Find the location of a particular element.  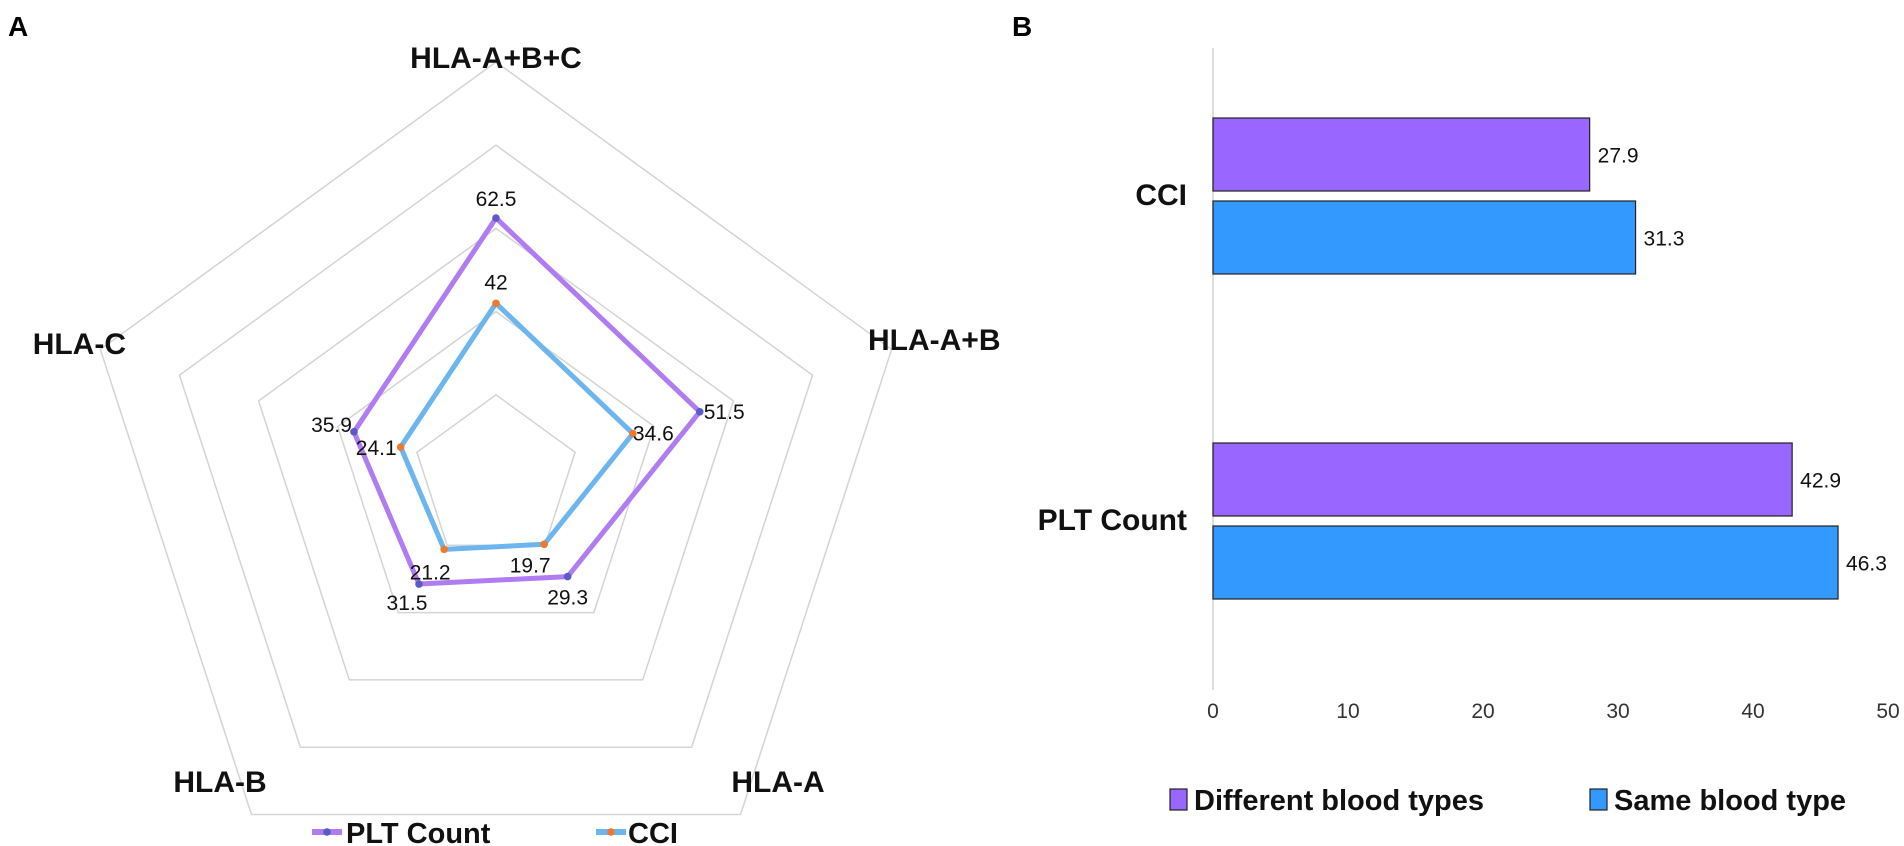

panel-a-letter: A is located at coordinates (18, 26).